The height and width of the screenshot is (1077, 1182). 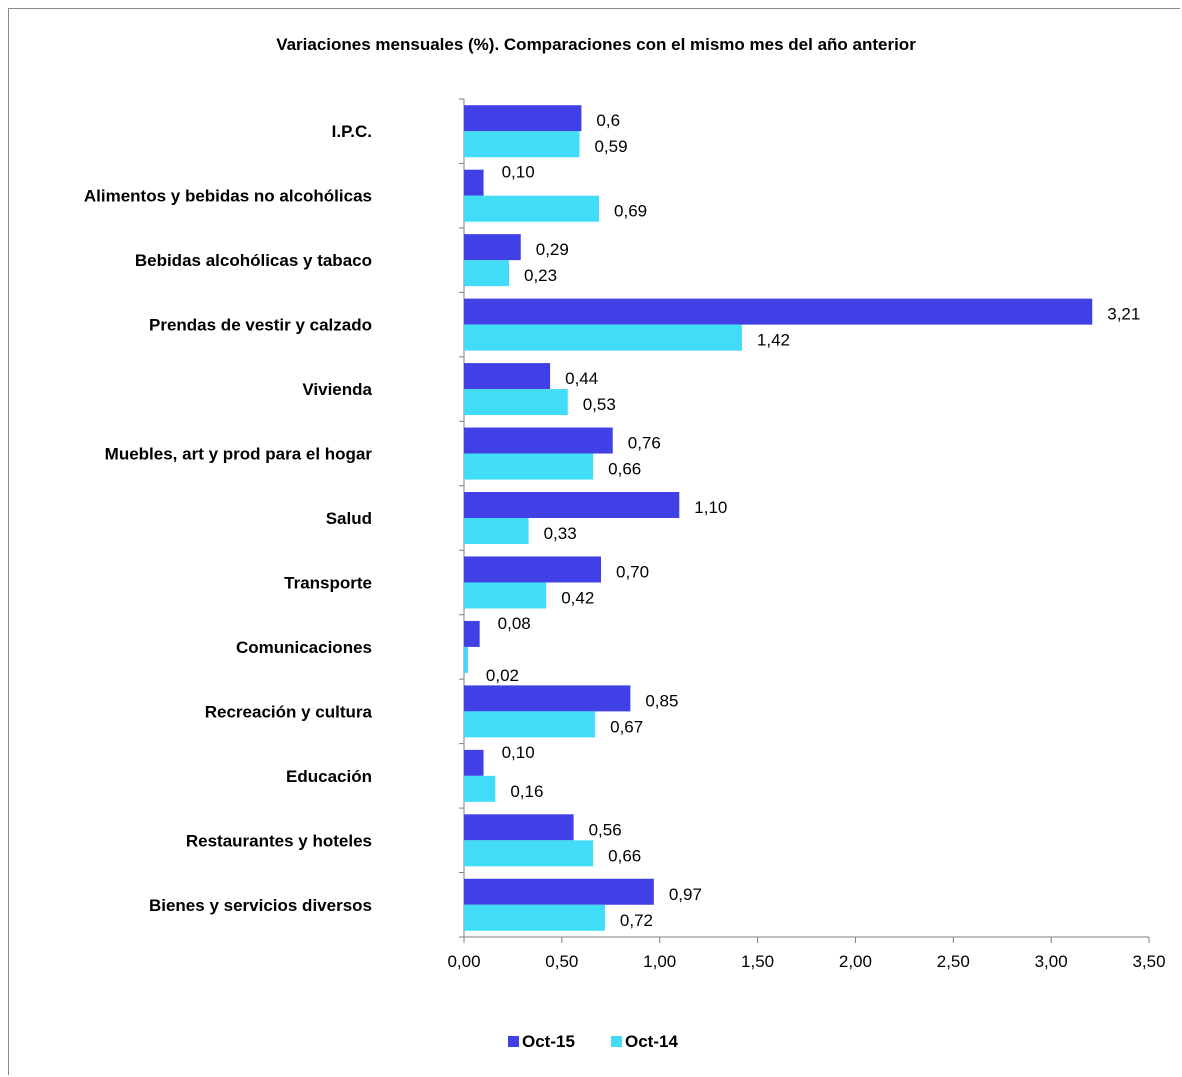 What do you see at coordinates (855, 961) in the screenshot?
I see `x-tick-label: 2,00` at bounding box center [855, 961].